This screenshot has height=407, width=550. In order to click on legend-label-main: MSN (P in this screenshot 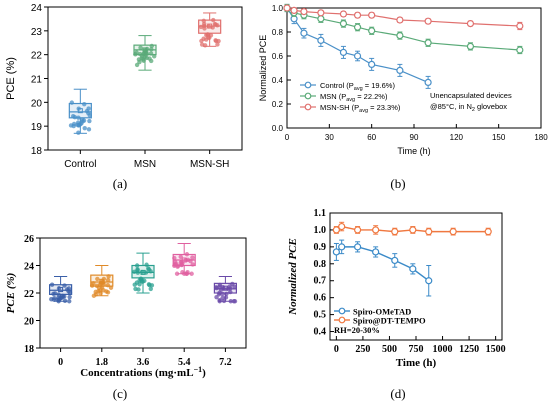, I will do `click(333, 96)`.